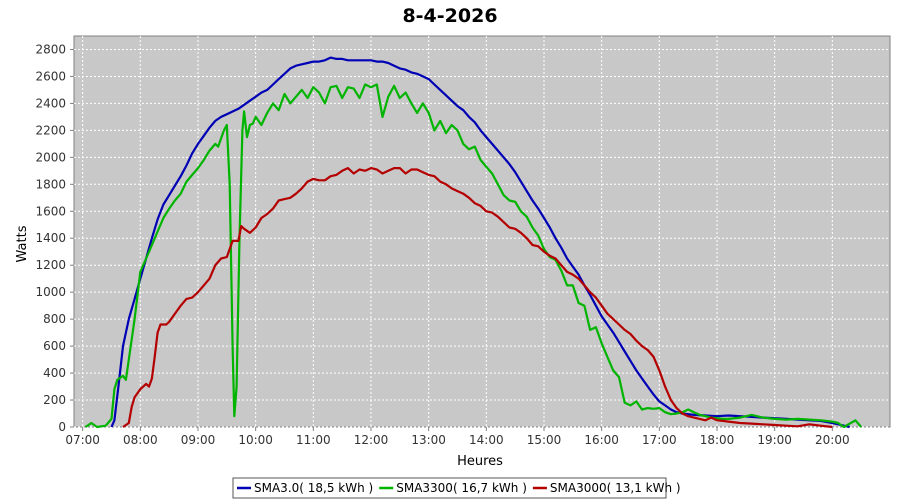 This screenshot has width=900, height=500. I want to click on legend-label-2: SMA3300( 16,7 kWh ), so click(461, 488).